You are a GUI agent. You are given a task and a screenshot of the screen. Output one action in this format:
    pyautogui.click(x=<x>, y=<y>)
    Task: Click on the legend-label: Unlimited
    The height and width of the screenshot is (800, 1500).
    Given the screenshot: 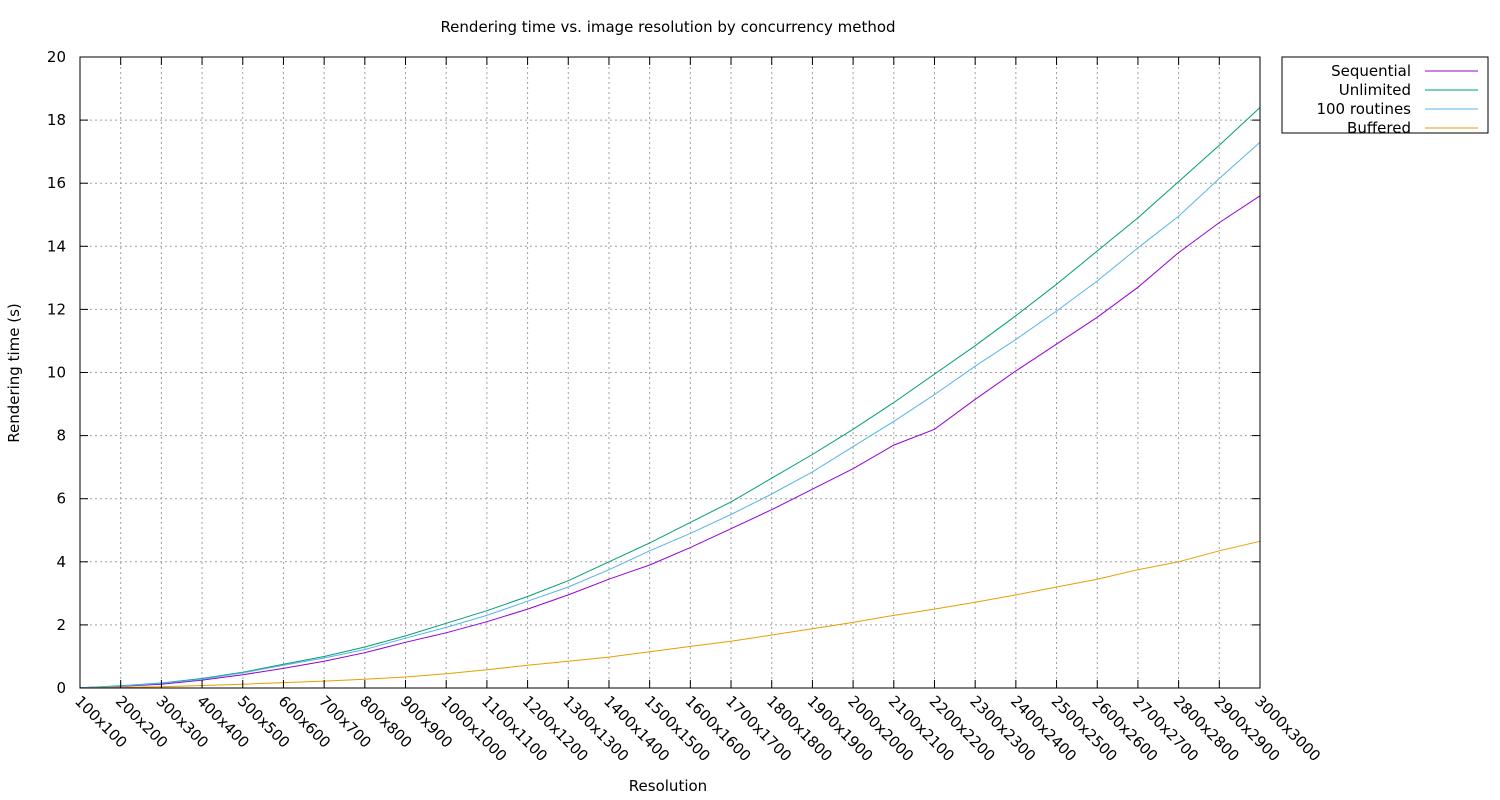 What is the action you would take?
    pyautogui.click(x=1375, y=90)
    